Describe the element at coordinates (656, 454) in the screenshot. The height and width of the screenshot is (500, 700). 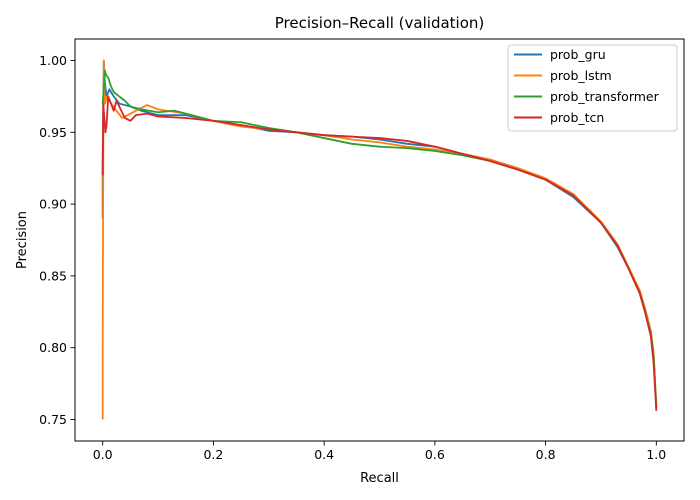
I see `x-tick-label: 1.0` at that location.